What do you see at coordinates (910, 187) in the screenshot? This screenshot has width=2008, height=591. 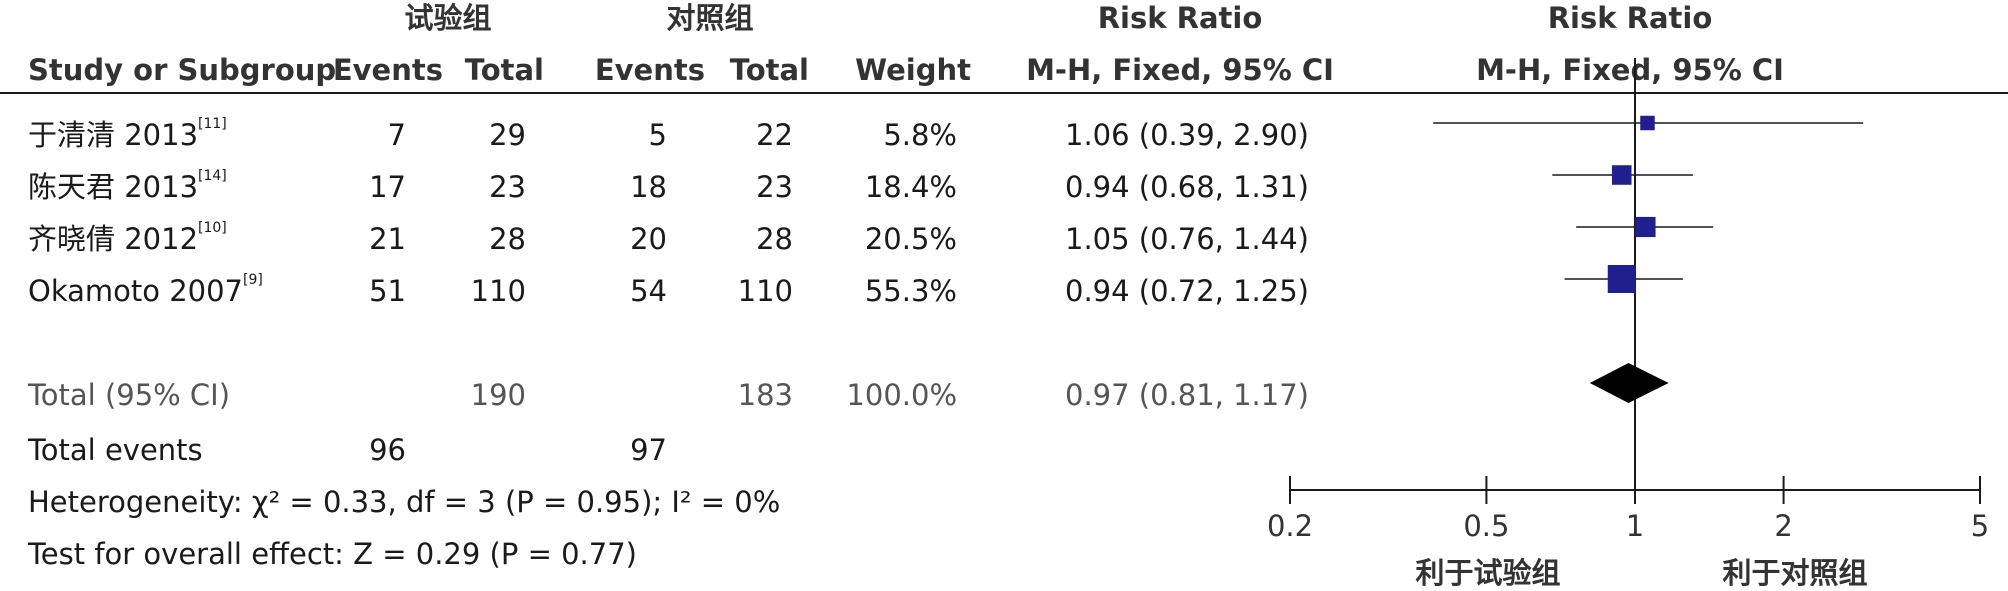 I see `weight-cell: 18.4%` at bounding box center [910, 187].